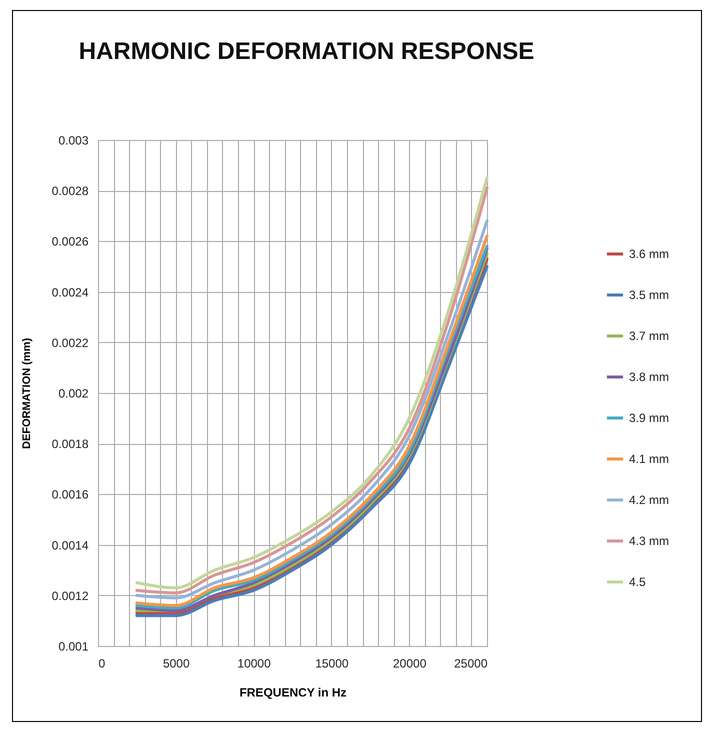 The width and height of the screenshot is (707, 730). I want to click on x-axis-title: FREQUENCY in Hz, so click(293, 693).